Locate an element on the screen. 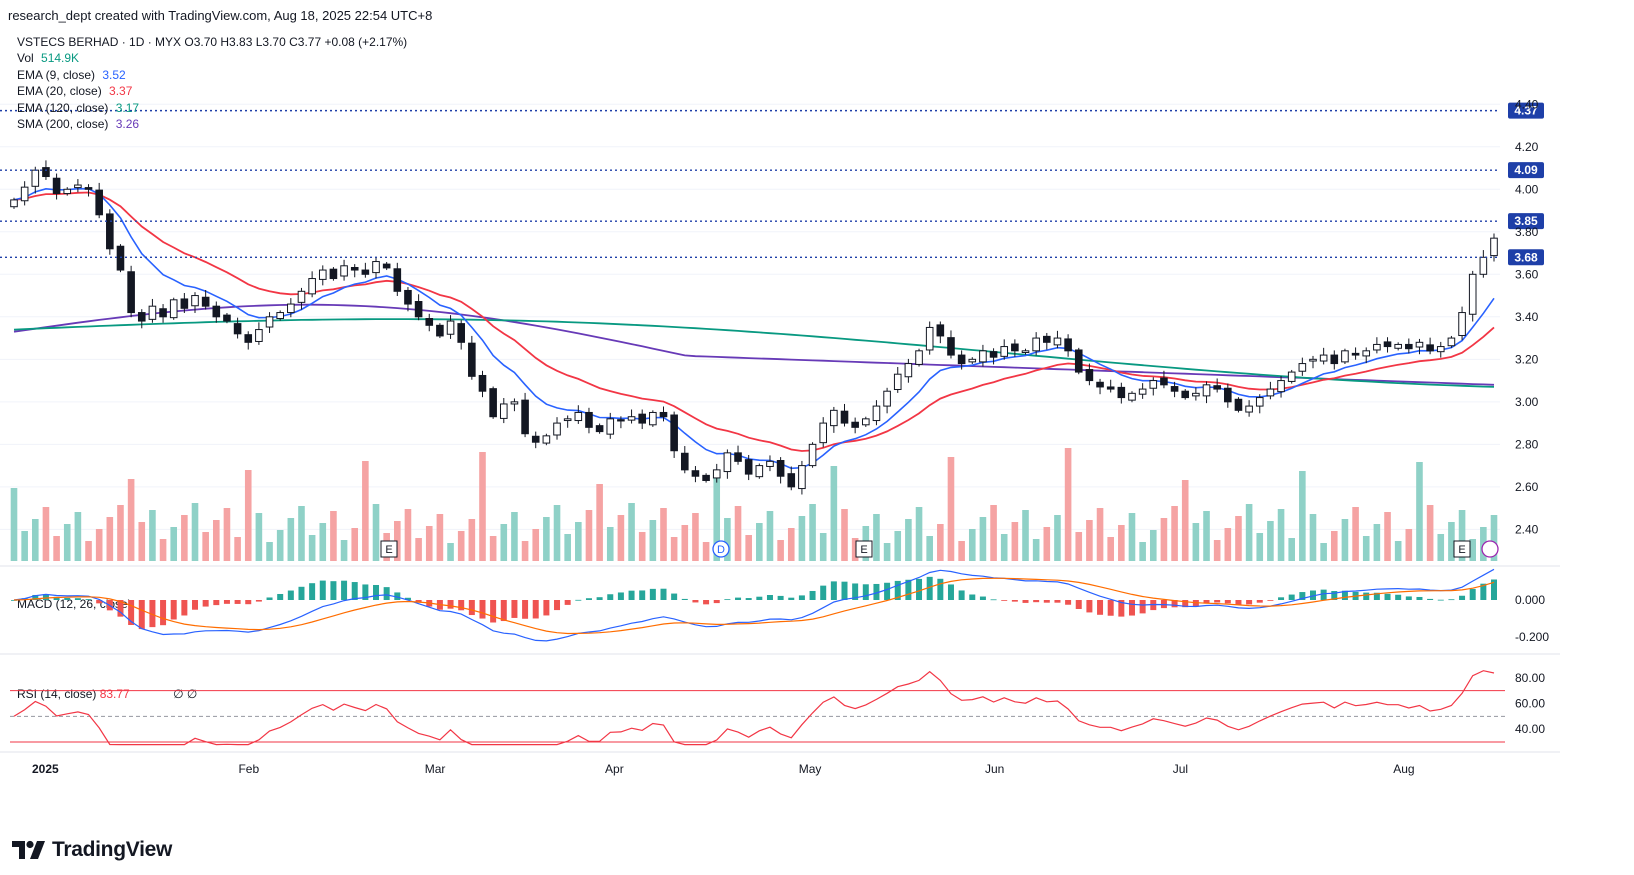 This screenshot has width=1634, height=875. volume-legend: Vol 514.9K is located at coordinates (212, 58).